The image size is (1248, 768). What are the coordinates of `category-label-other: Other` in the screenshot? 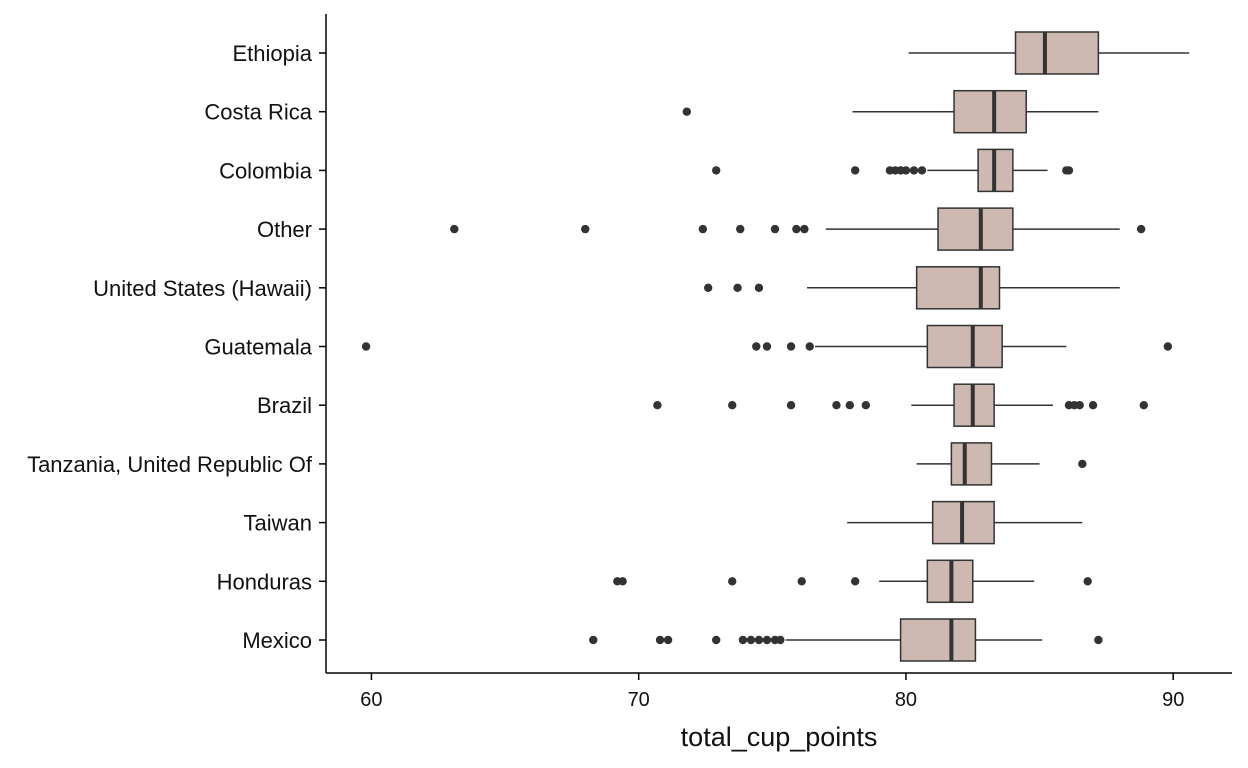 It's located at (284, 229).